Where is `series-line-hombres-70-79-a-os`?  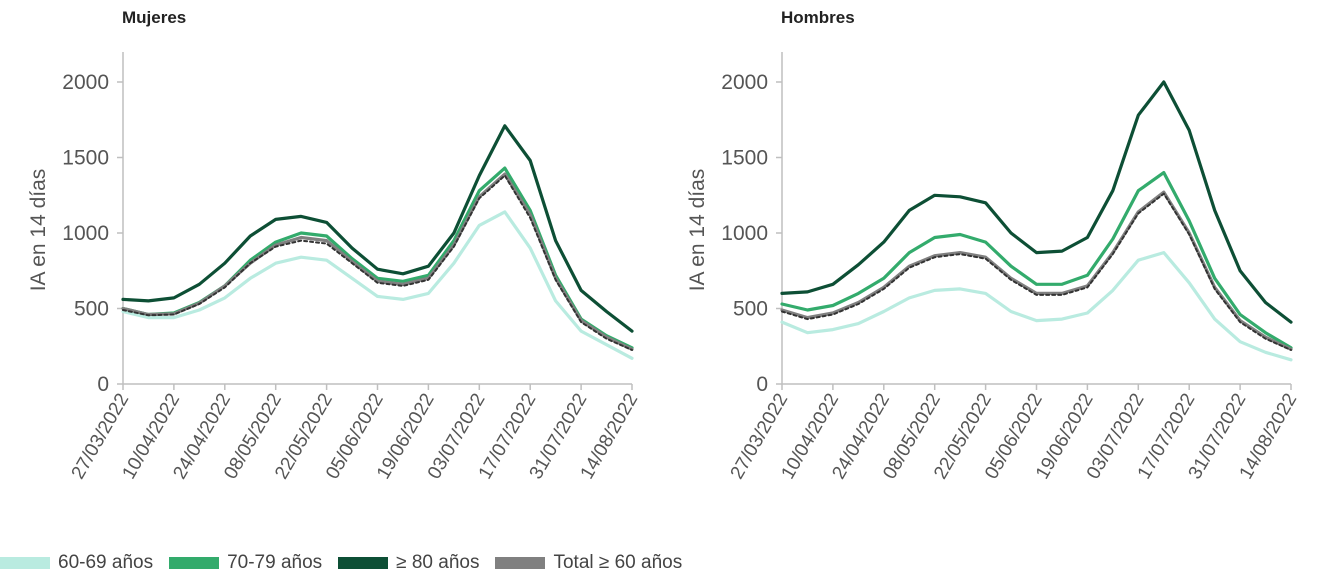 series-line-hombres-70-79-a-os is located at coordinates (1036, 260).